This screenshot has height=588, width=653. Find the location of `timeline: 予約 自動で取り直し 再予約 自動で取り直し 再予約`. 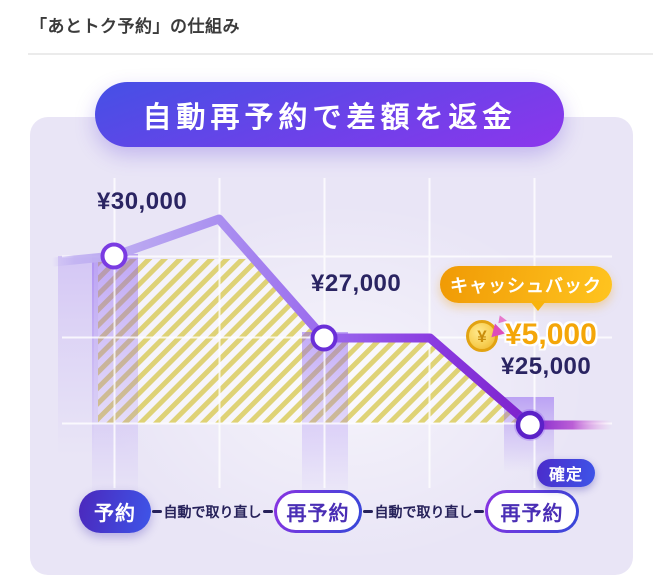

timeline: 予約 自動で取り直し 再予約 自動で取り直し 再予約 is located at coordinates (329, 511).